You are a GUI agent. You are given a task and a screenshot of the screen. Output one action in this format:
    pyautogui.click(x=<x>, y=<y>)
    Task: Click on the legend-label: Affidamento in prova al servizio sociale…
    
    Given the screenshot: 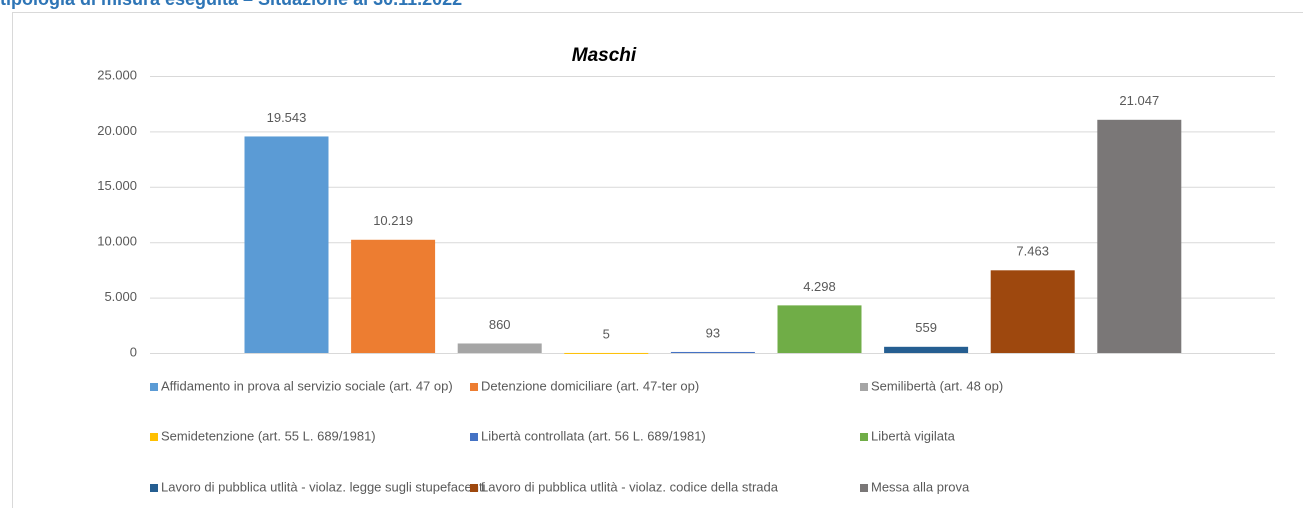 What is the action you would take?
    pyautogui.click(x=307, y=385)
    